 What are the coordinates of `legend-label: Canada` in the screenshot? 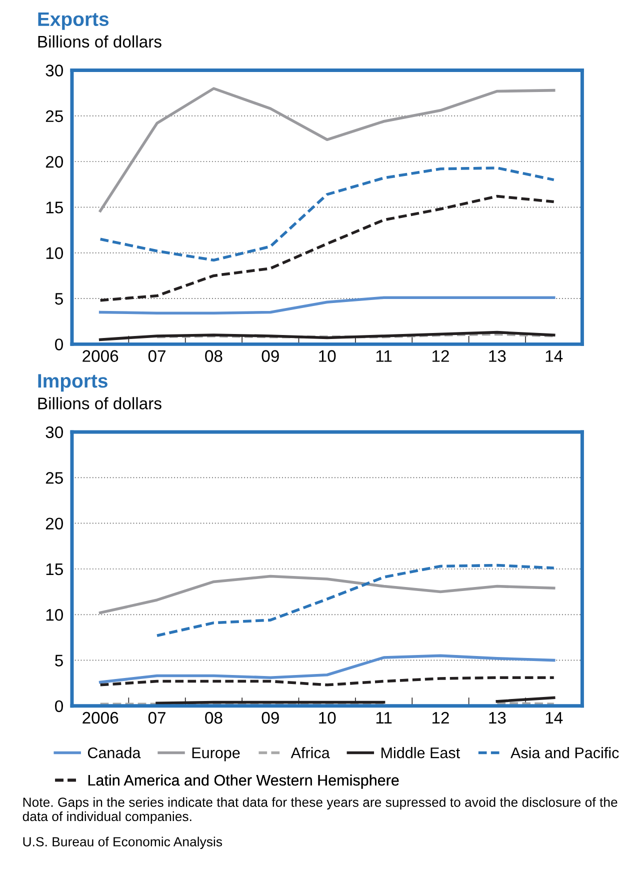 It's located at (114, 752).